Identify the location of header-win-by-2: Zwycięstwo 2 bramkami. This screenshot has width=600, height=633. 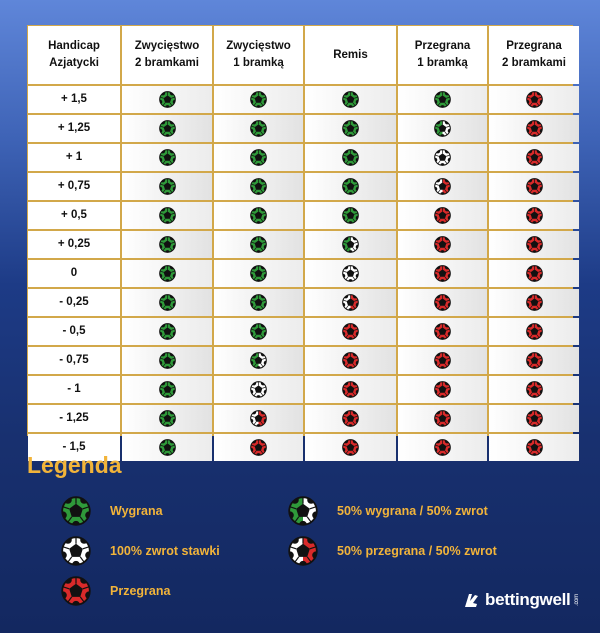
(167, 55).